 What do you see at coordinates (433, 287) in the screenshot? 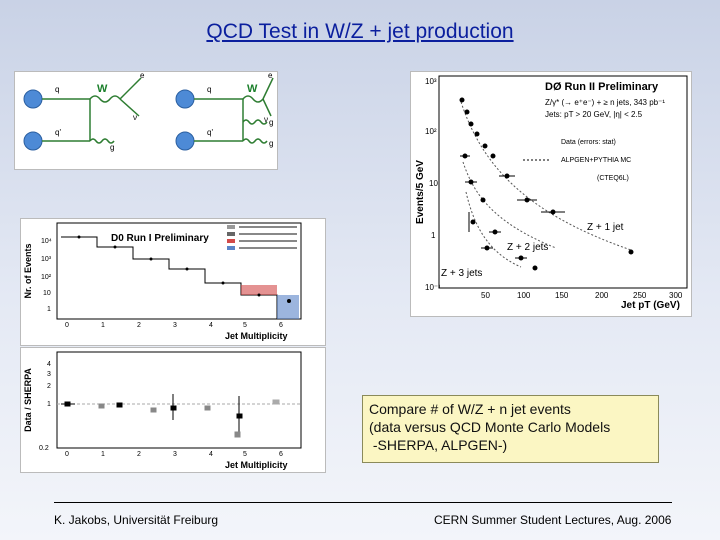
I see `run2-ytick-4: 10⁻¹` at bounding box center [433, 287].